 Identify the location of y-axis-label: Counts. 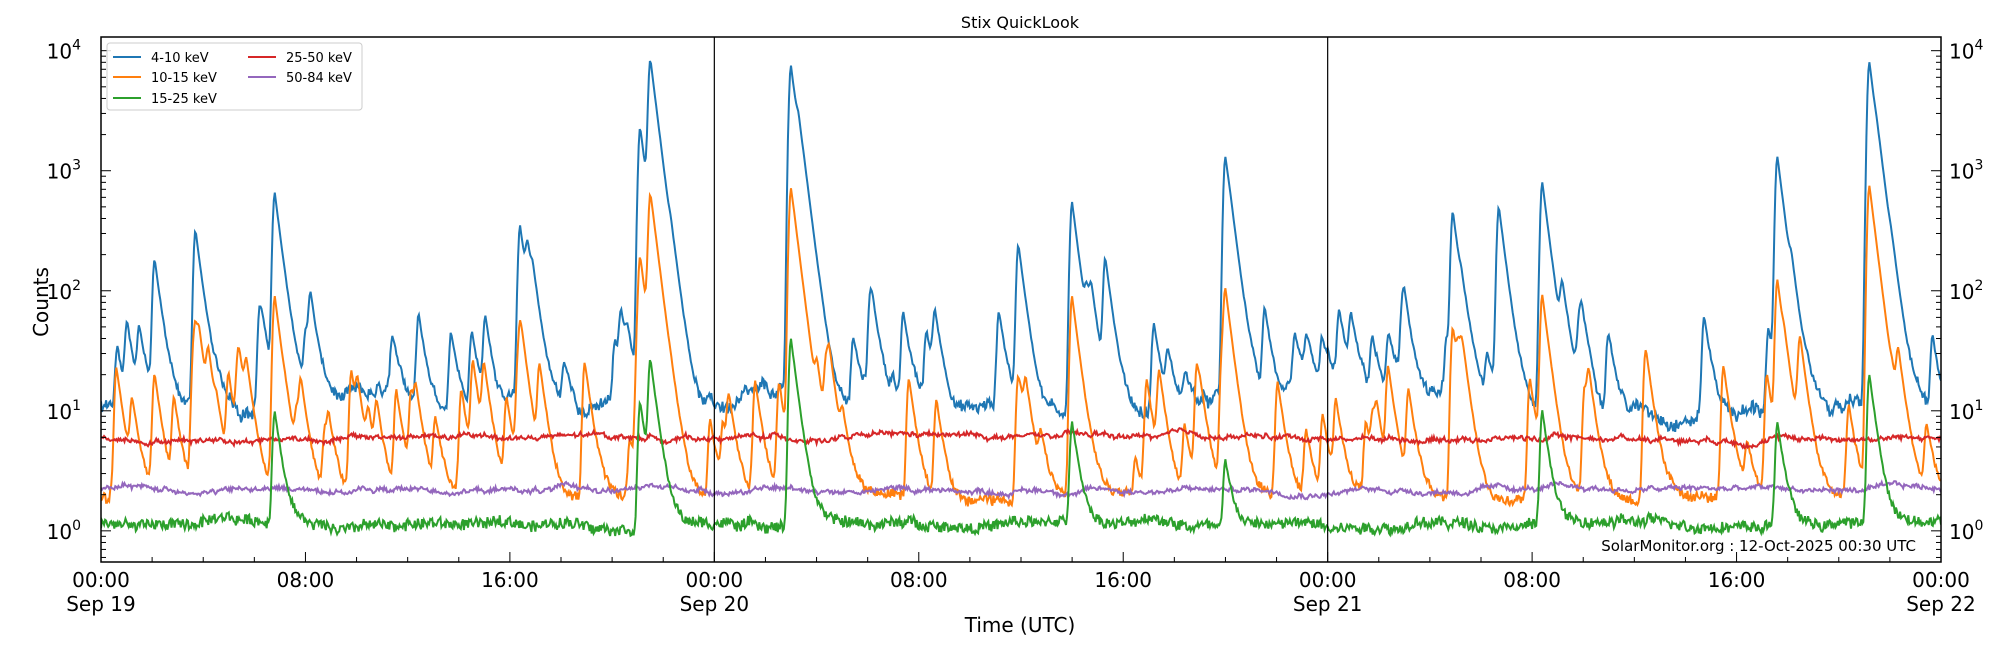
(41, 302).